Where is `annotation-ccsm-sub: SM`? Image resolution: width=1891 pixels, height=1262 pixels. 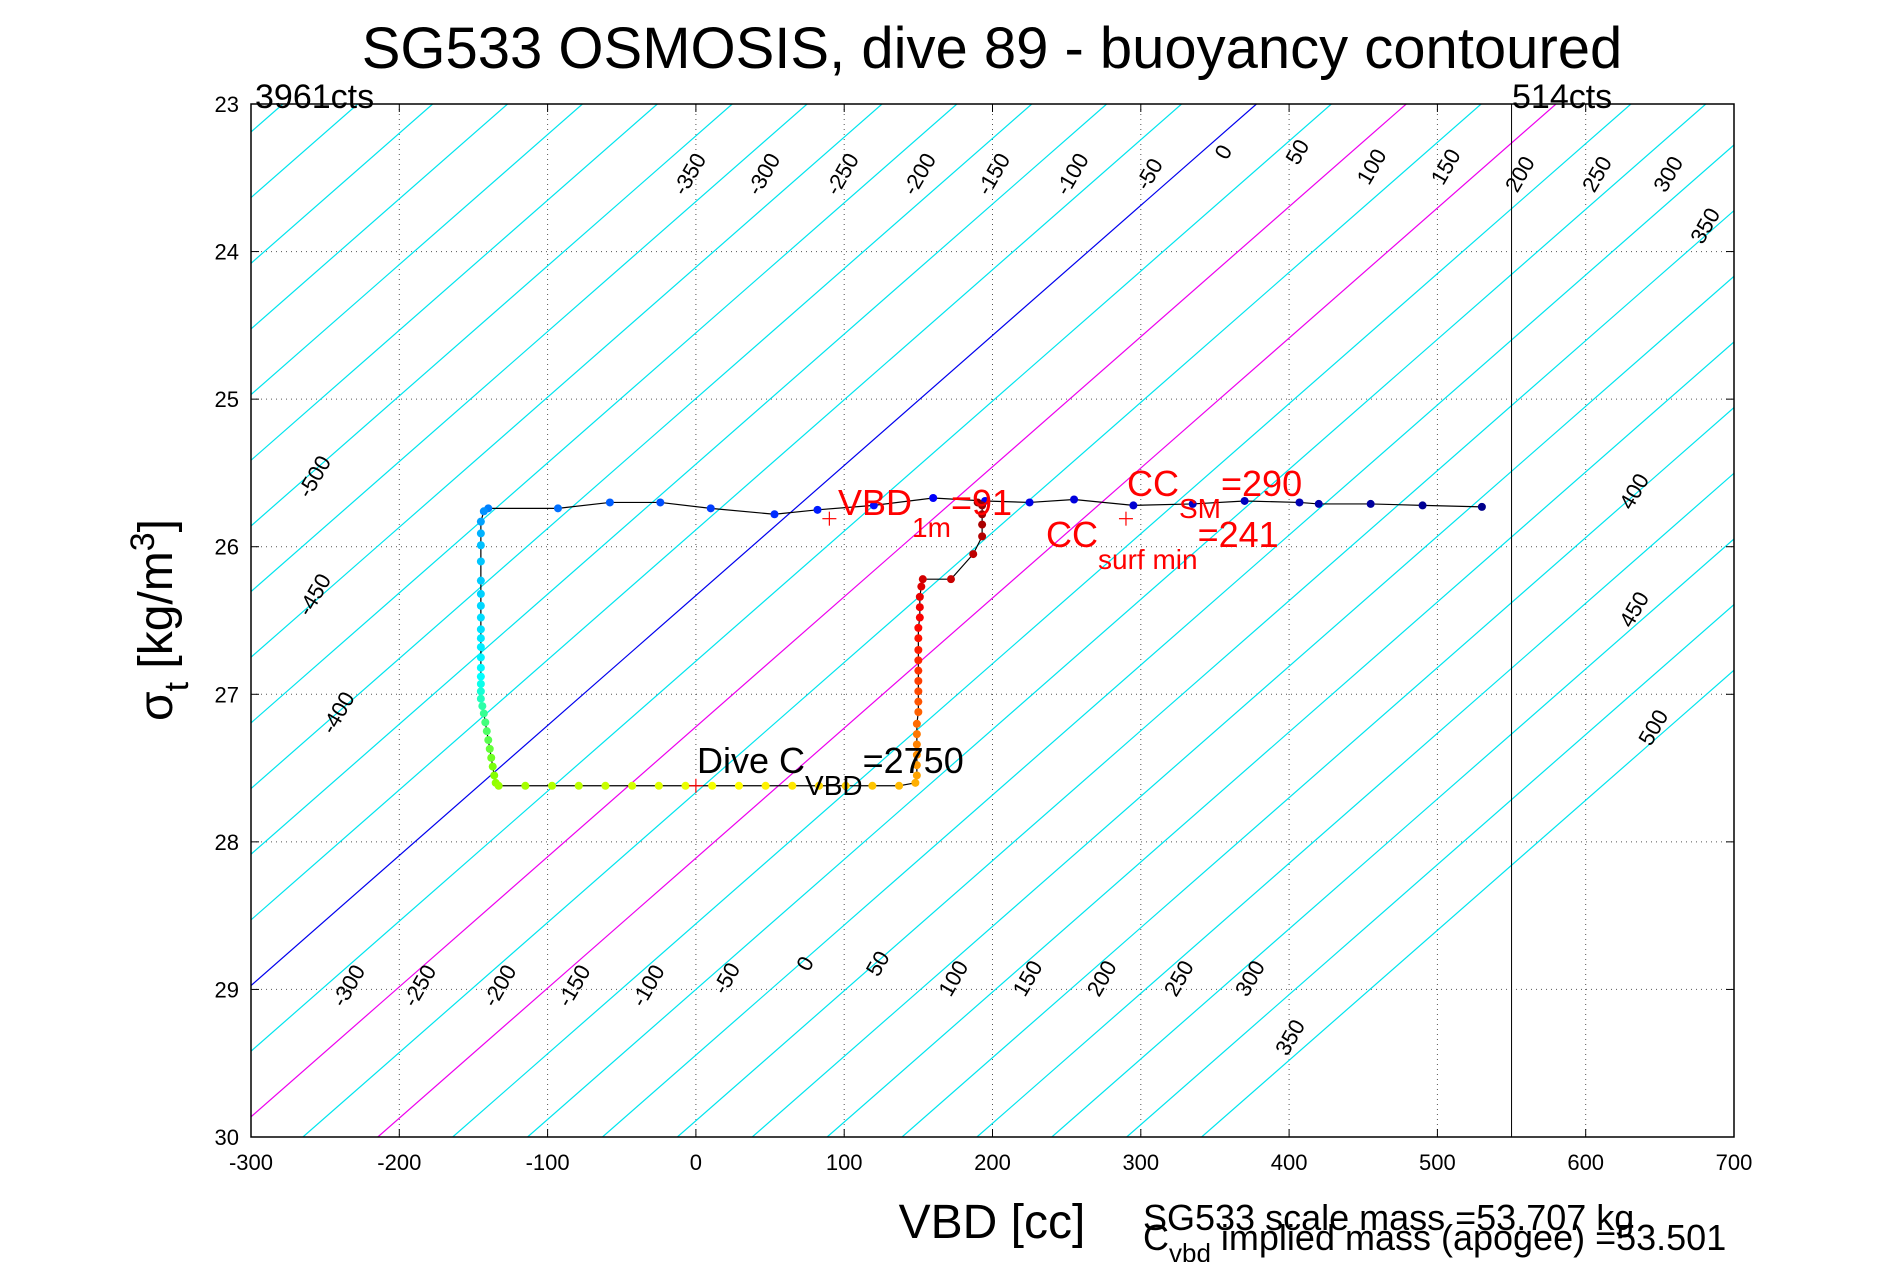 annotation-ccsm-sub: SM is located at coordinates (1200, 508).